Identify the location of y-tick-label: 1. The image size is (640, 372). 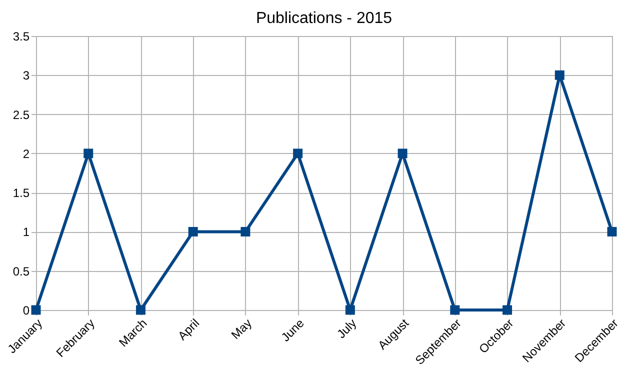
(26, 232).